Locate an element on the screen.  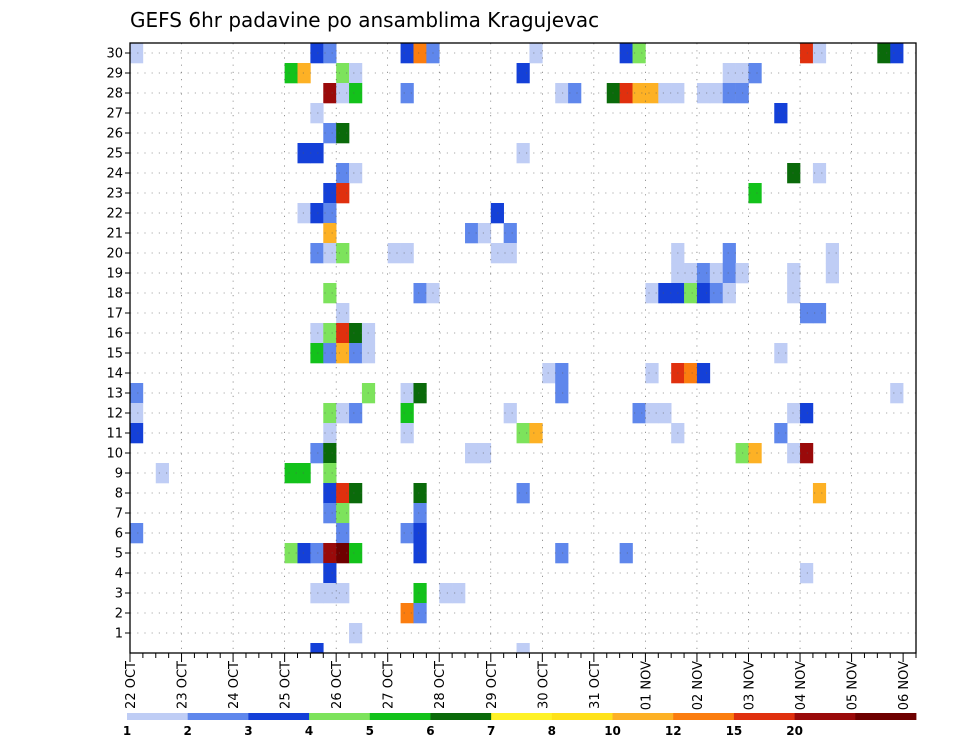
y-tick-label: 25 is located at coordinates (114, 154).